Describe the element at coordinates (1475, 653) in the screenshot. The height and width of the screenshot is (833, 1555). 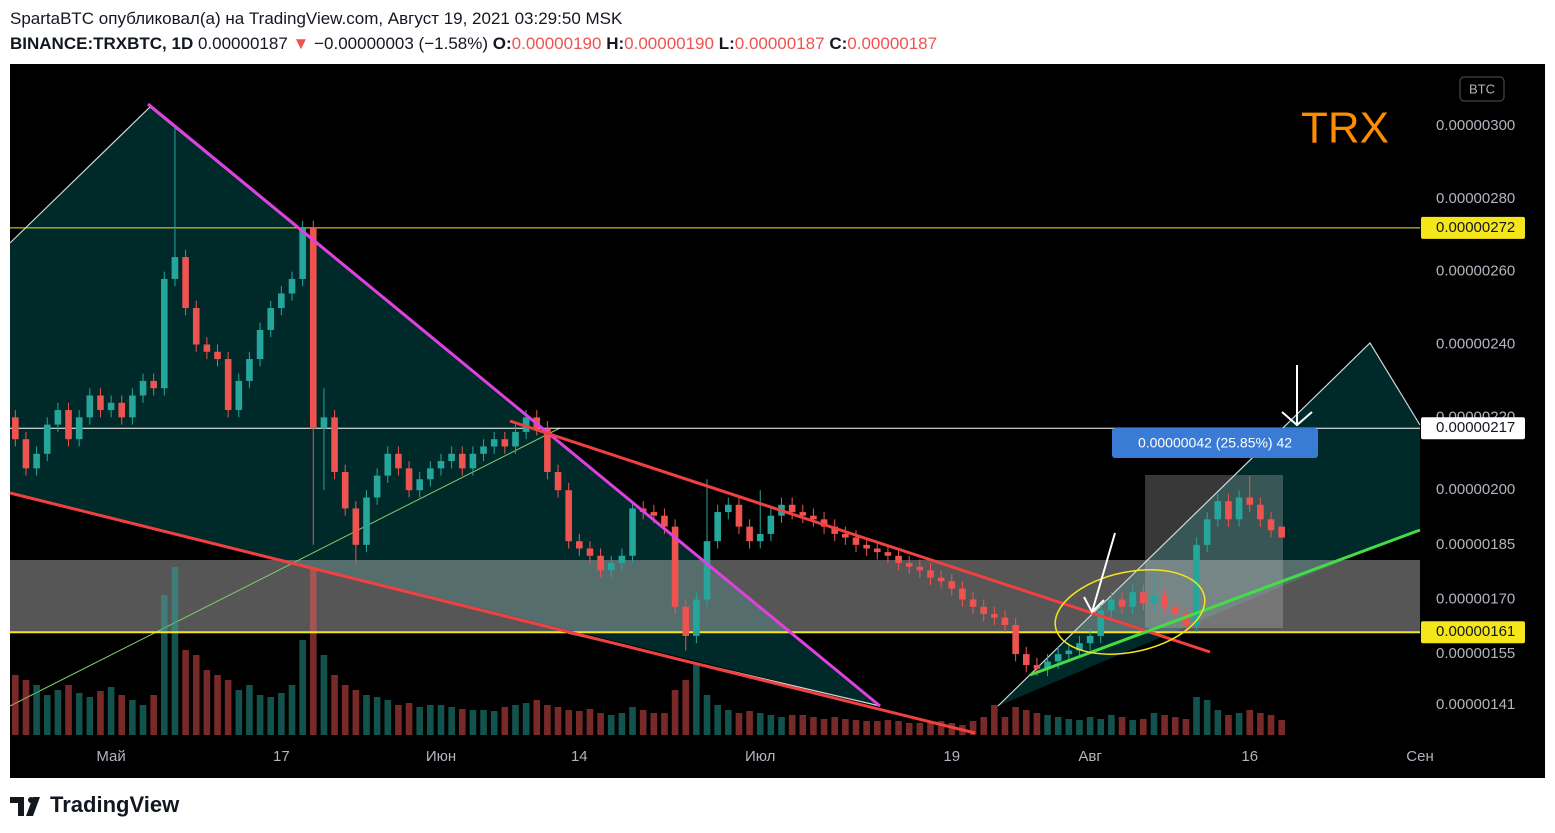
I see `y-tick-label: 0.00000155` at that location.